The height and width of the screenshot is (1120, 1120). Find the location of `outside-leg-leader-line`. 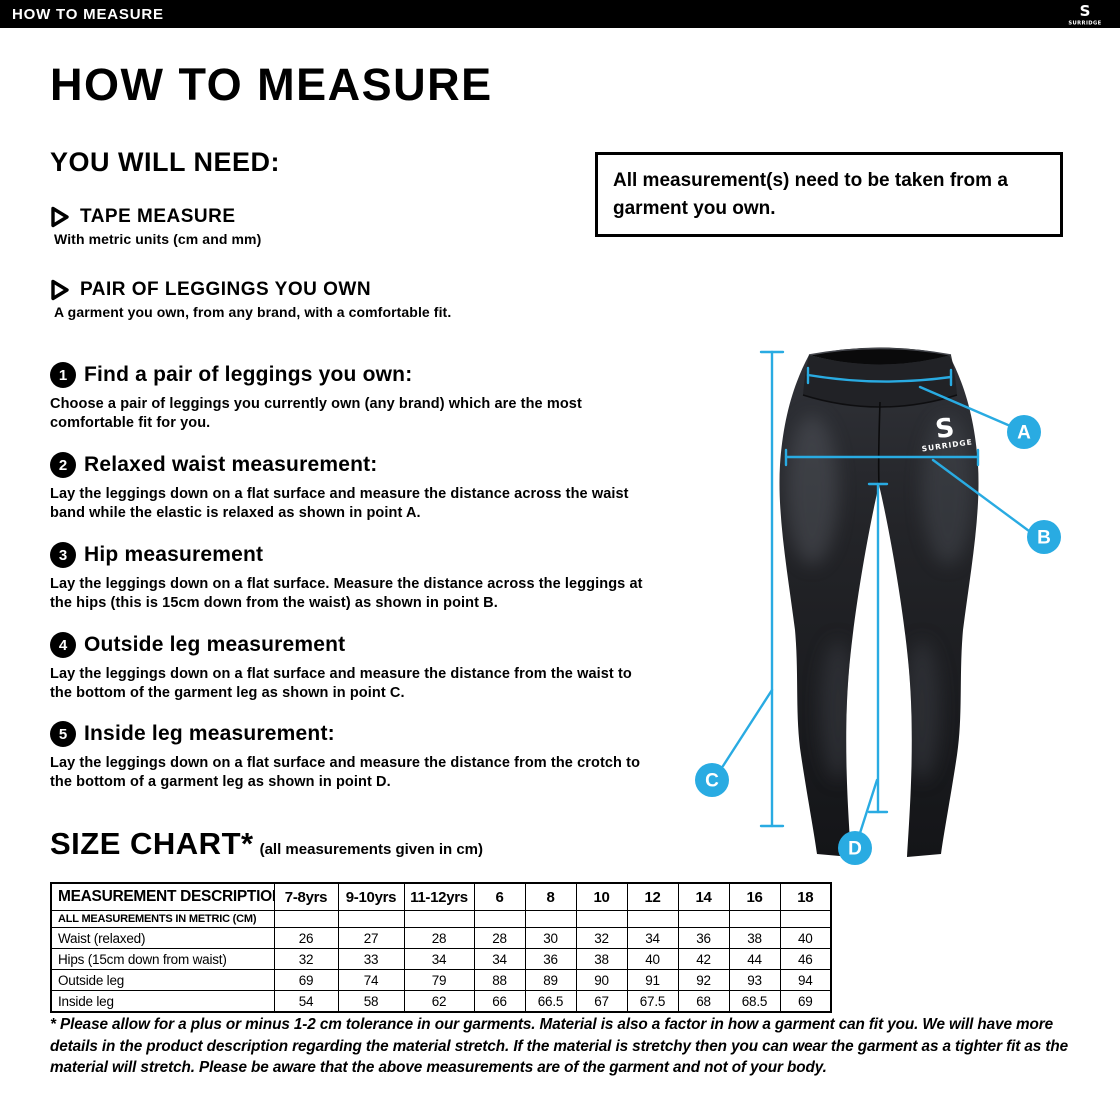

outside-leg-leader-line is located at coordinates (747, 728).